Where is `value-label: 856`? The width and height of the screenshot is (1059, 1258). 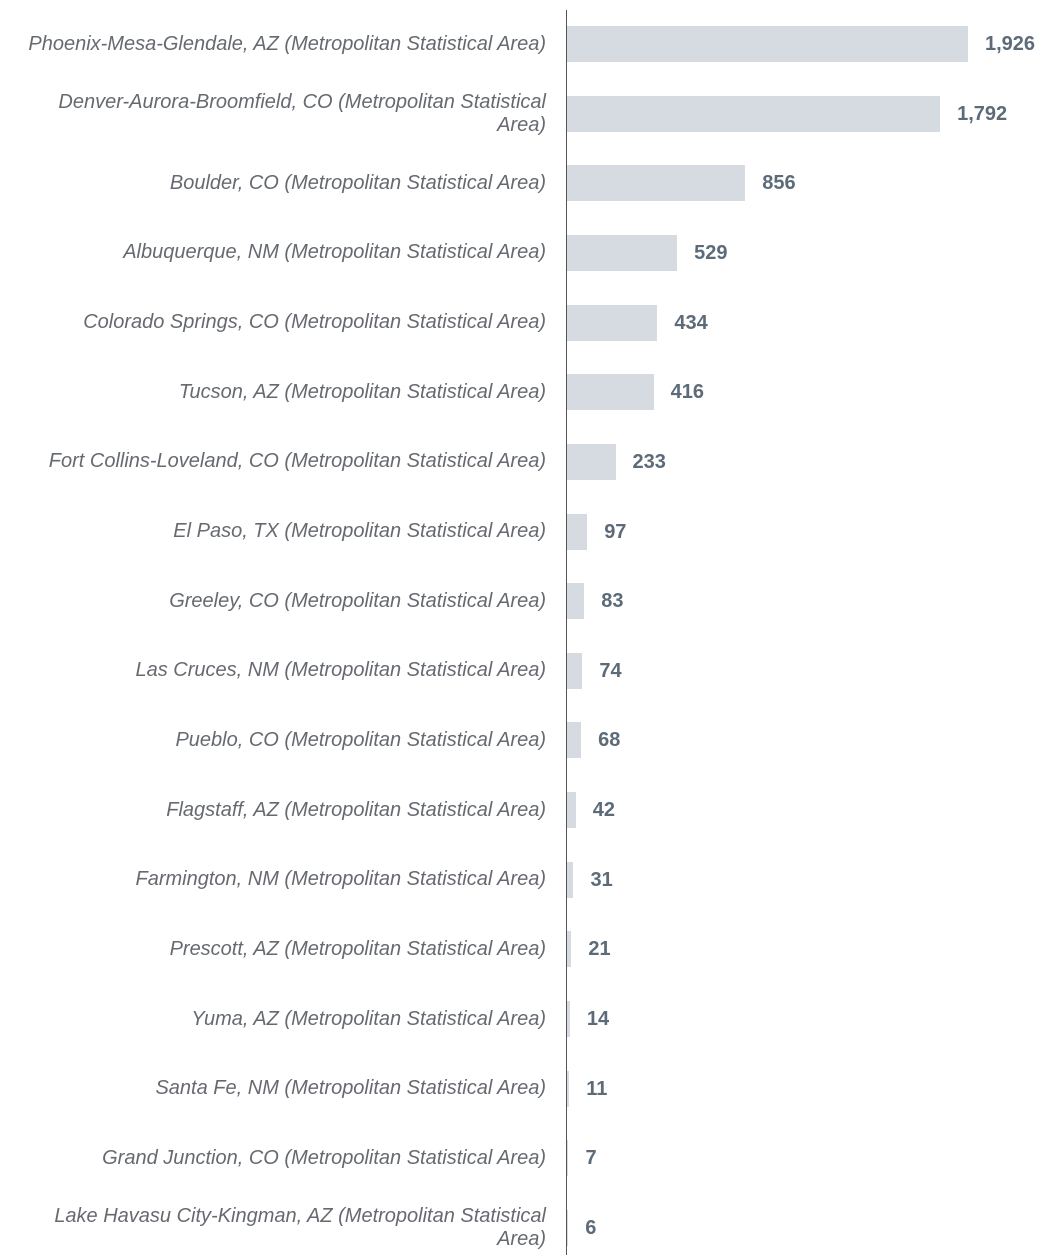
value-label: 856 is located at coordinates (779, 183).